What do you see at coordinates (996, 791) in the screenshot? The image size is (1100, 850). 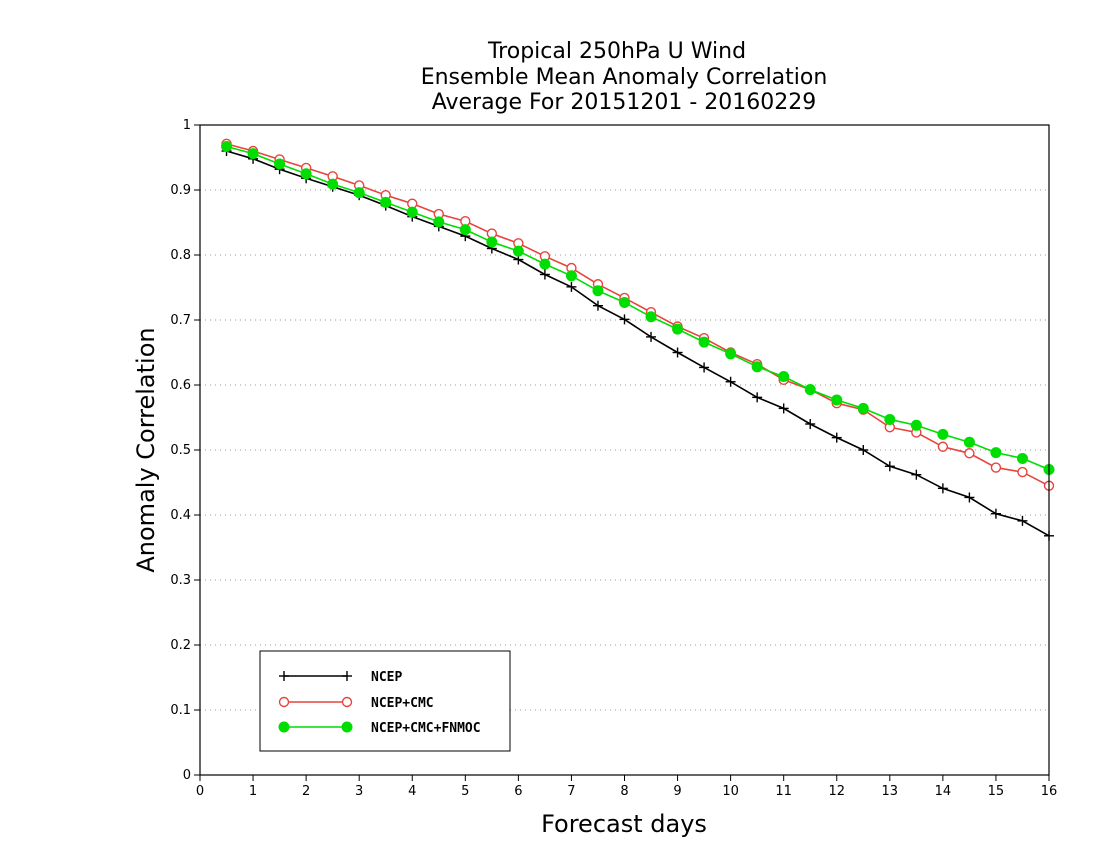 I see `x-tick-label: 15` at bounding box center [996, 791].